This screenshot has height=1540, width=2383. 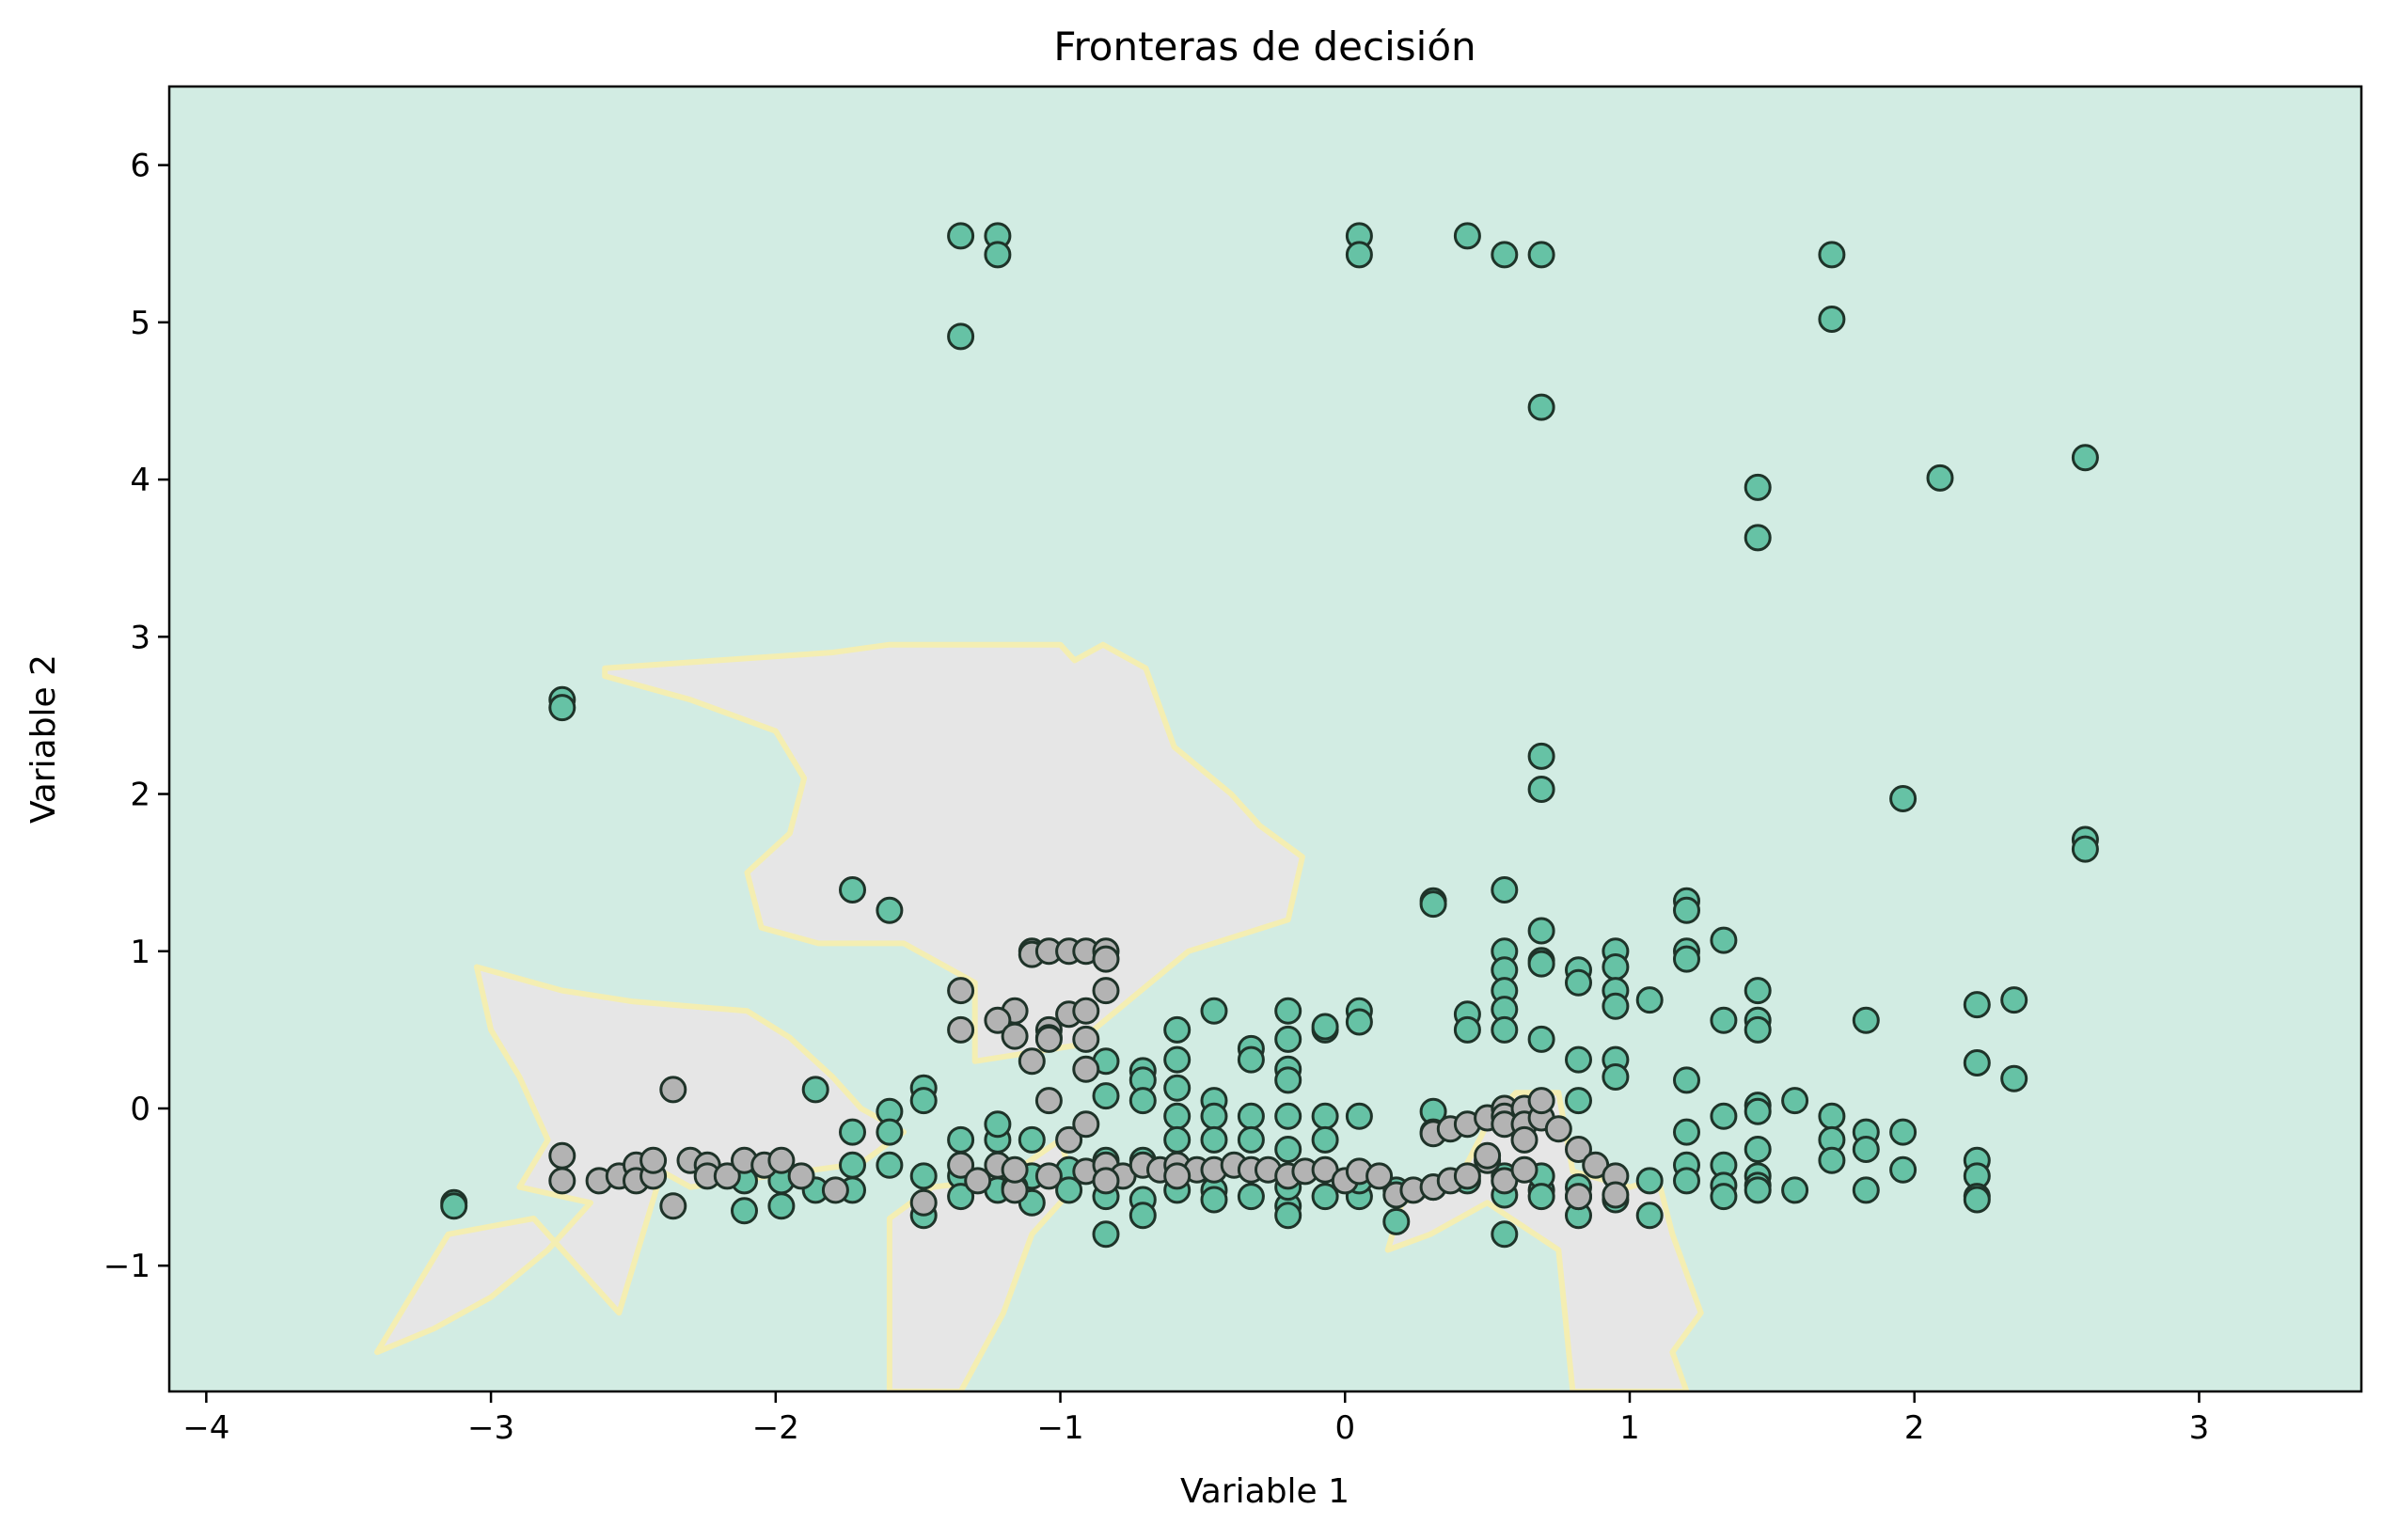 I want to click on y-tick-label: 5, so click(x=140, y=324).